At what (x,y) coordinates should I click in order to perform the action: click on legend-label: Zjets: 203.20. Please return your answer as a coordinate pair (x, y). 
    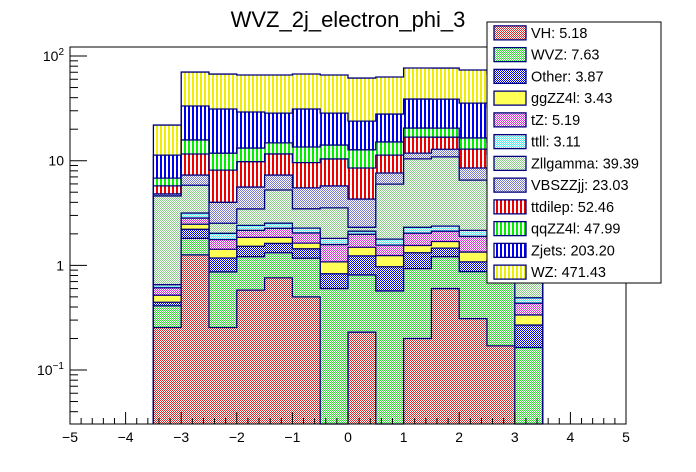
    Looking at the image, I should click on (573, 251).